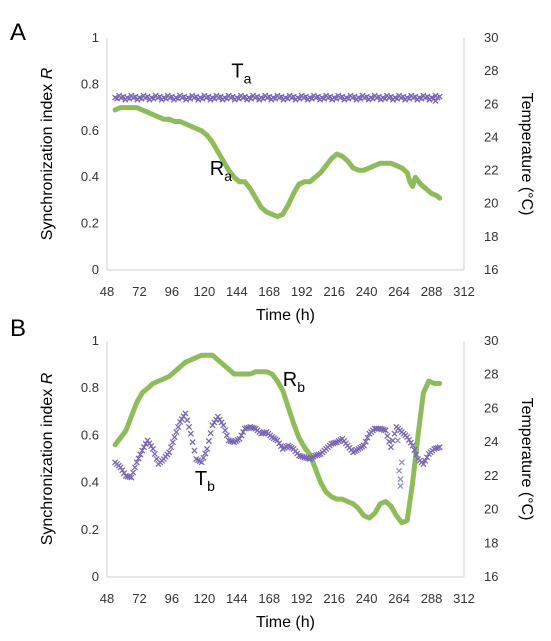 The image size is (551, 641). Describe the element at coordinates (302, 598) in the screenshot. I see `x-tick-label: 192` at that location.